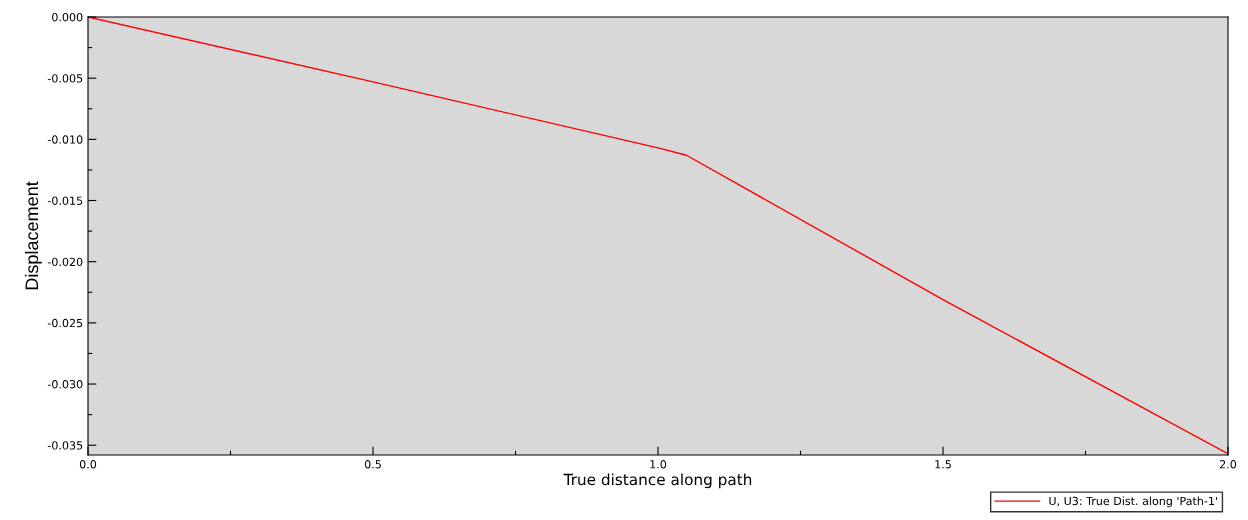  I want to click on y-tick-label: -0.005, so click(65, 78).